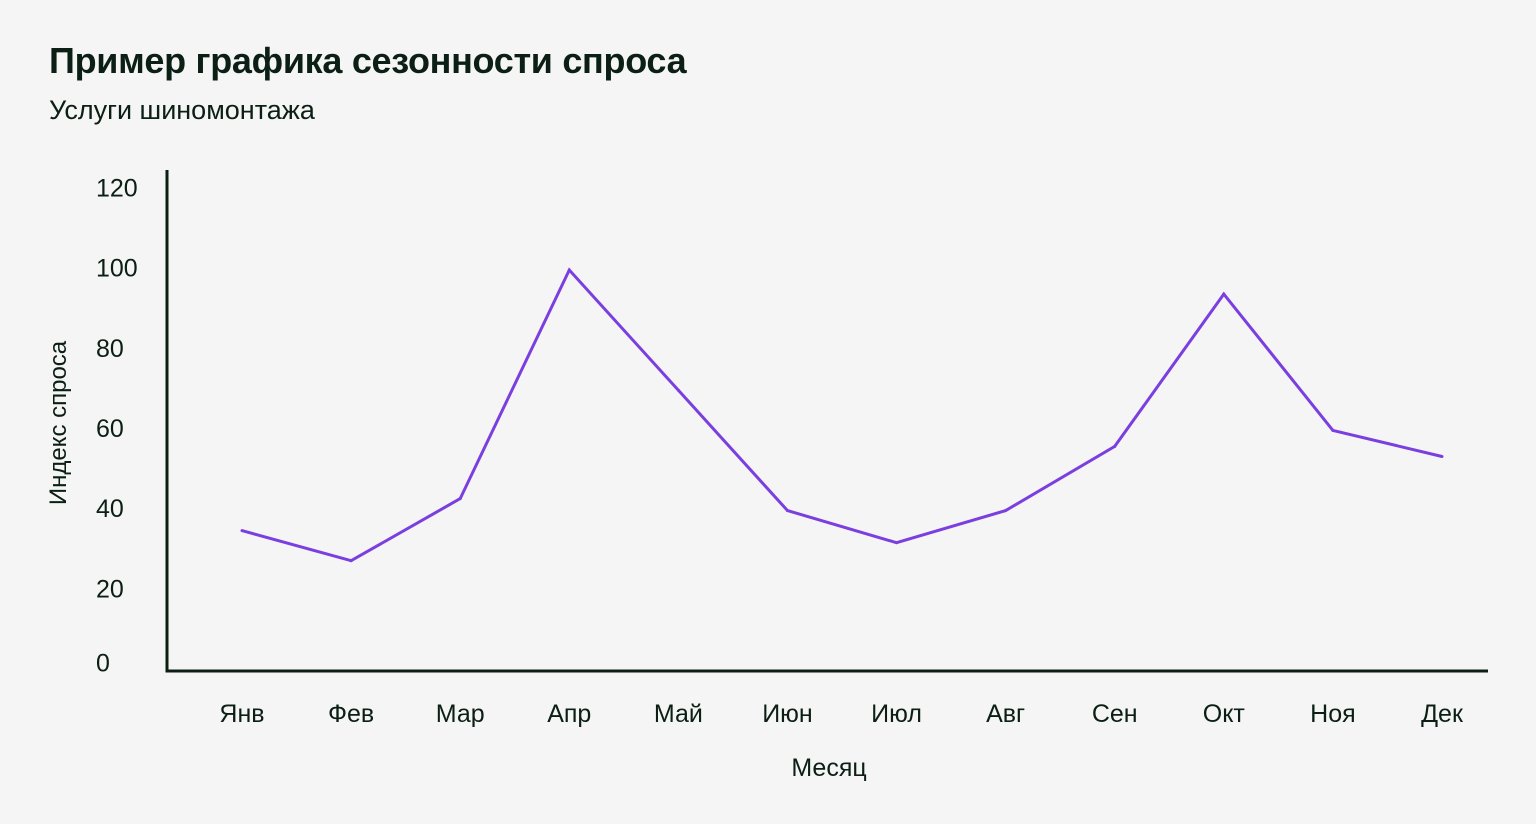 This screenshot has height=824, width=1536. What do you see at coordinates (241, 714) in the screenshot?
I see `x-tick-label: Янв` at bounding box center [241, 714].